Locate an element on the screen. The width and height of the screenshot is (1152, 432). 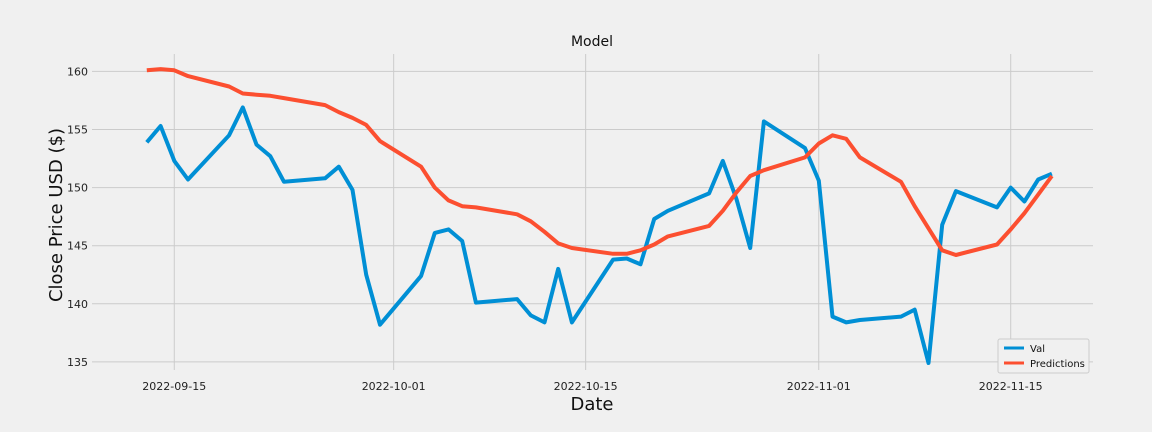
y-axis-title: Close Price USD ($) is located at coordinates (56, 215).